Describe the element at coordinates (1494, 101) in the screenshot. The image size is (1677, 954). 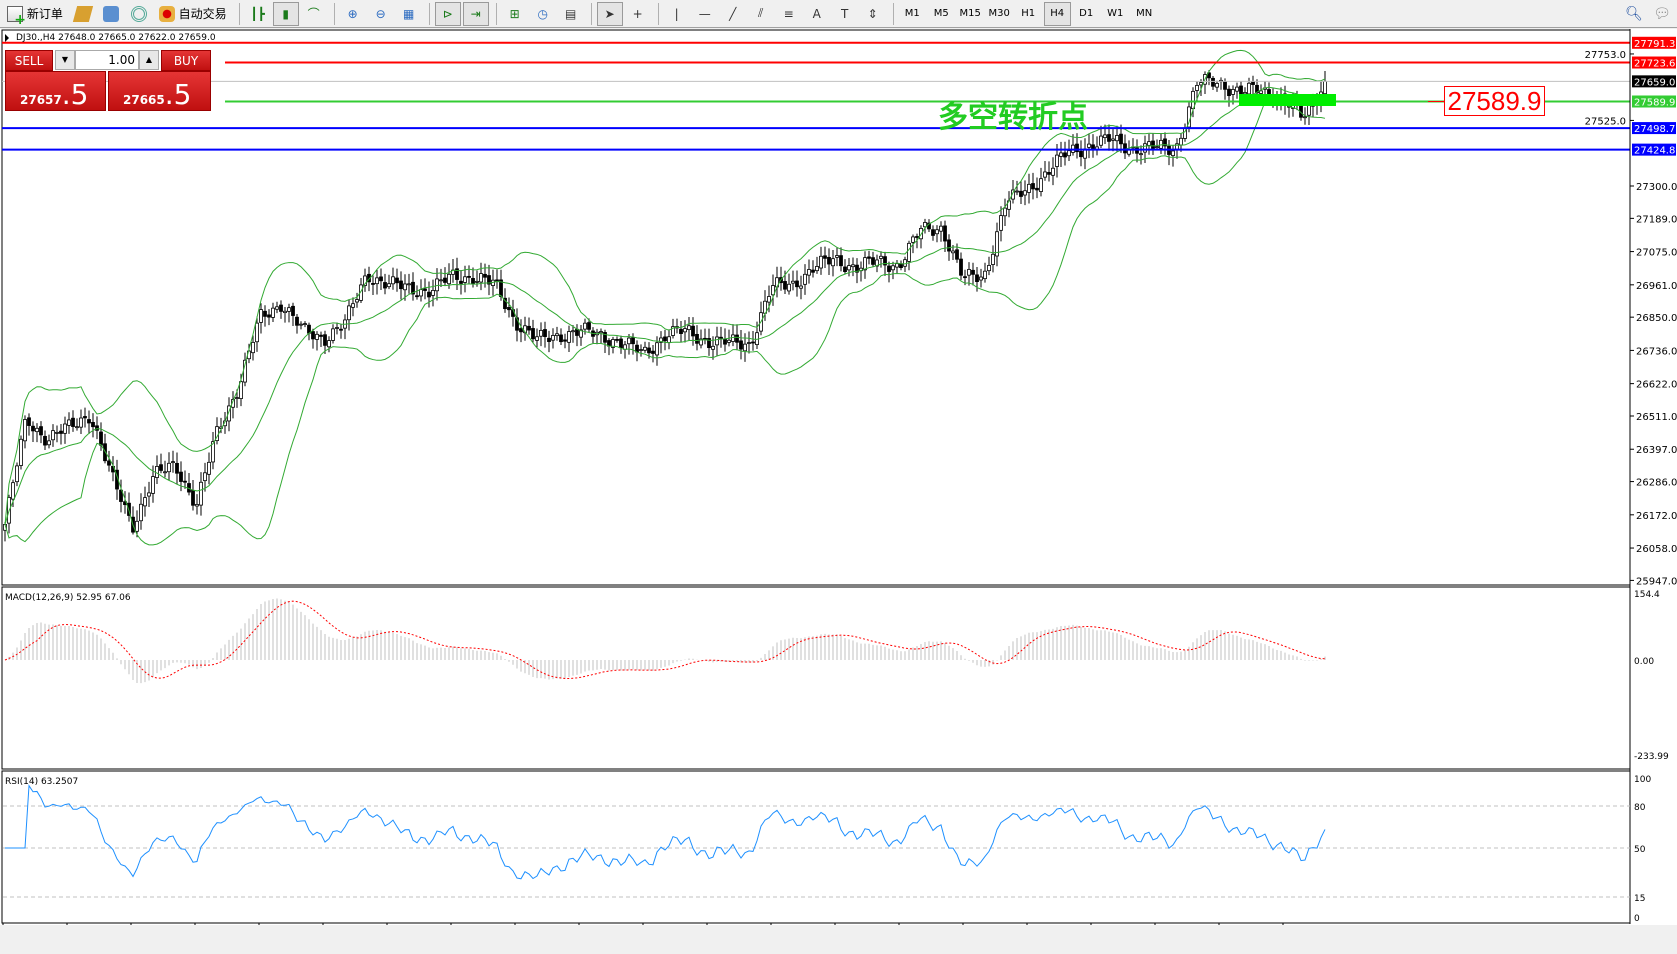
I see `price-label-object: 27589.9` at that location.